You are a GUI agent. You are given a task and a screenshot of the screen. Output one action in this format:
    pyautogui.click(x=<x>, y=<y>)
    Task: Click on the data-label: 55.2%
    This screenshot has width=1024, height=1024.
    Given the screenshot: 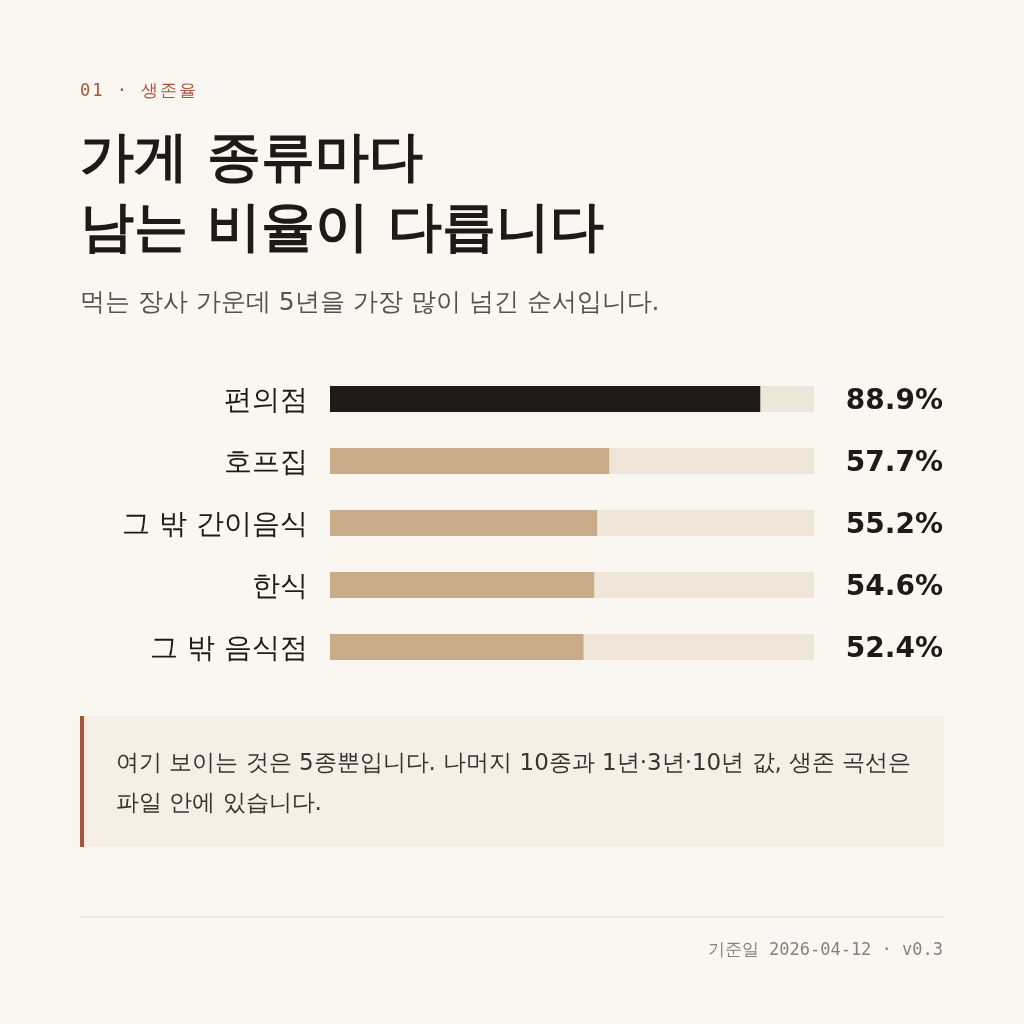 What is the action you would take?
    pyautogui.click(x=894, y=523)
    